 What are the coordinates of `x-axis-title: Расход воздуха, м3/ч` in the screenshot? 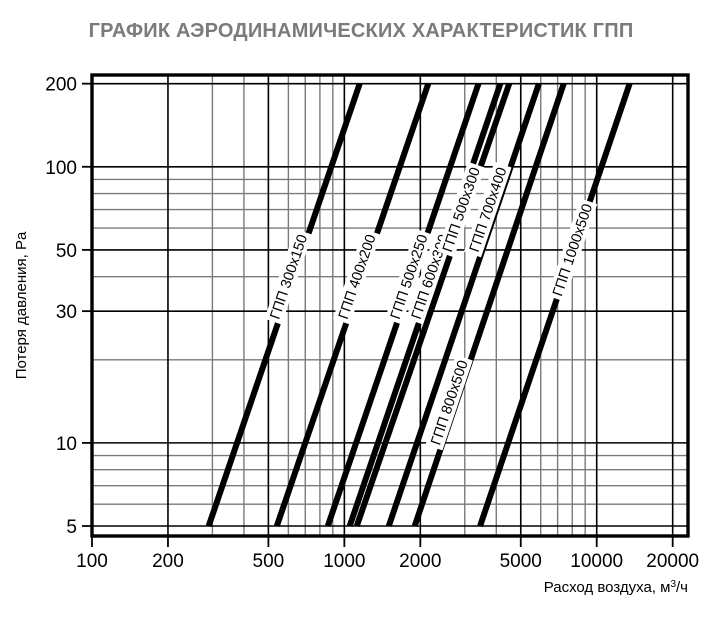 It's located at (616, 587).